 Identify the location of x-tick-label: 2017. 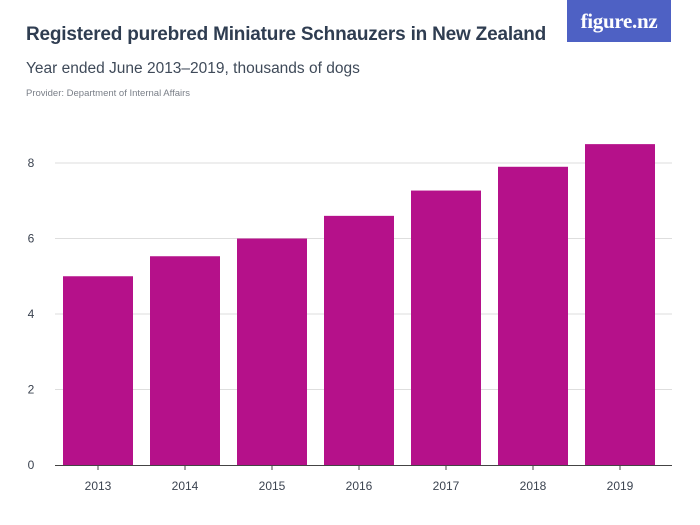
(446, 486).